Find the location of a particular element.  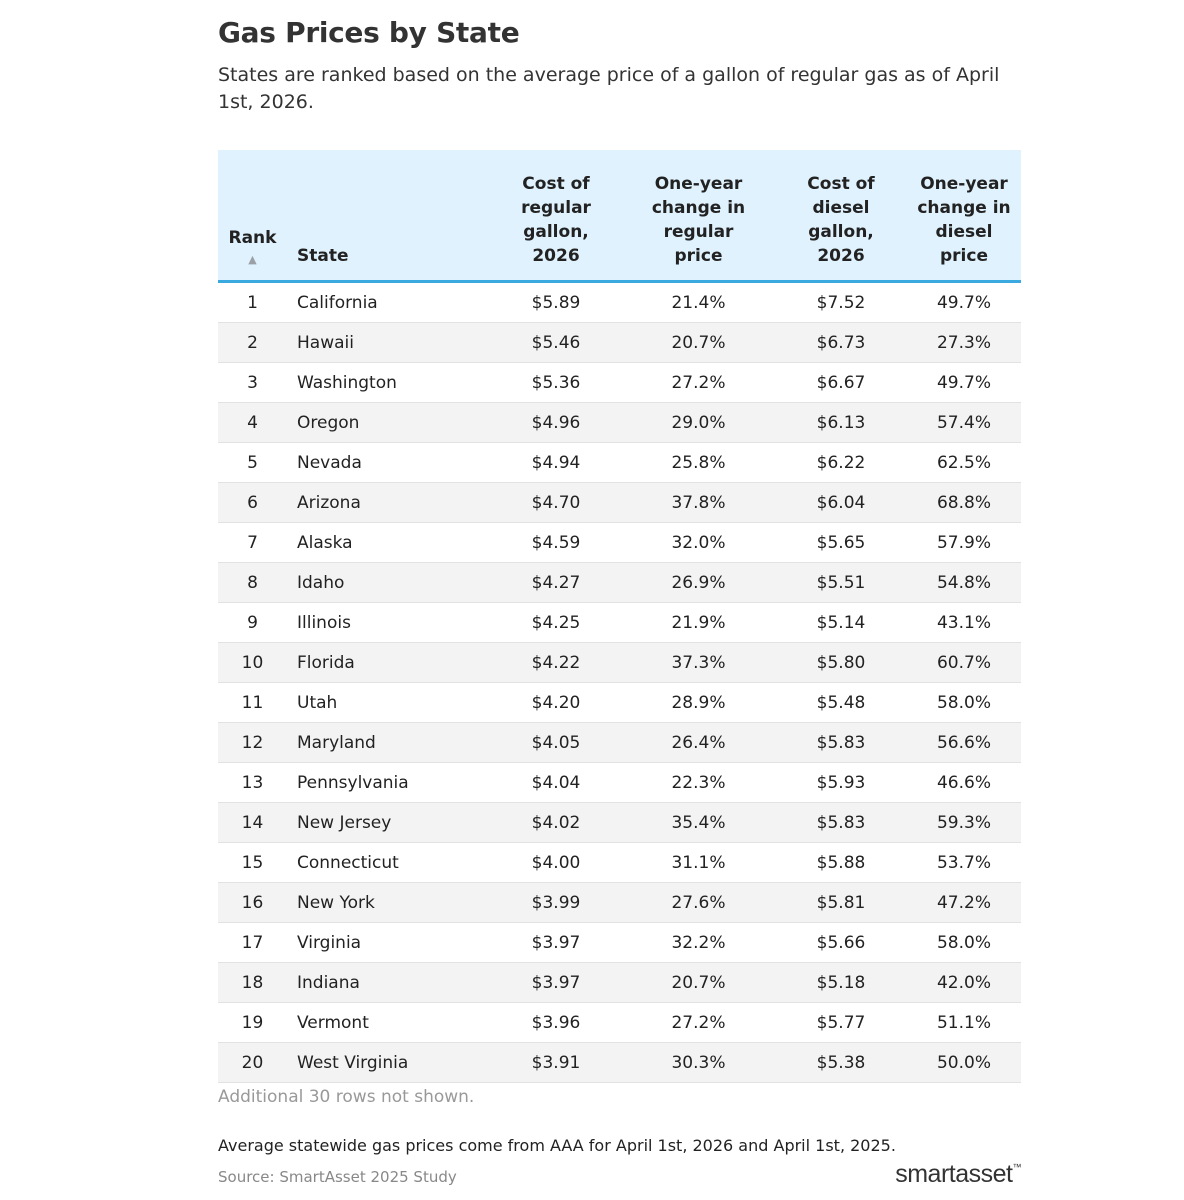

sort-ascending-icon: ▲ is located at coordinates (252, 259).